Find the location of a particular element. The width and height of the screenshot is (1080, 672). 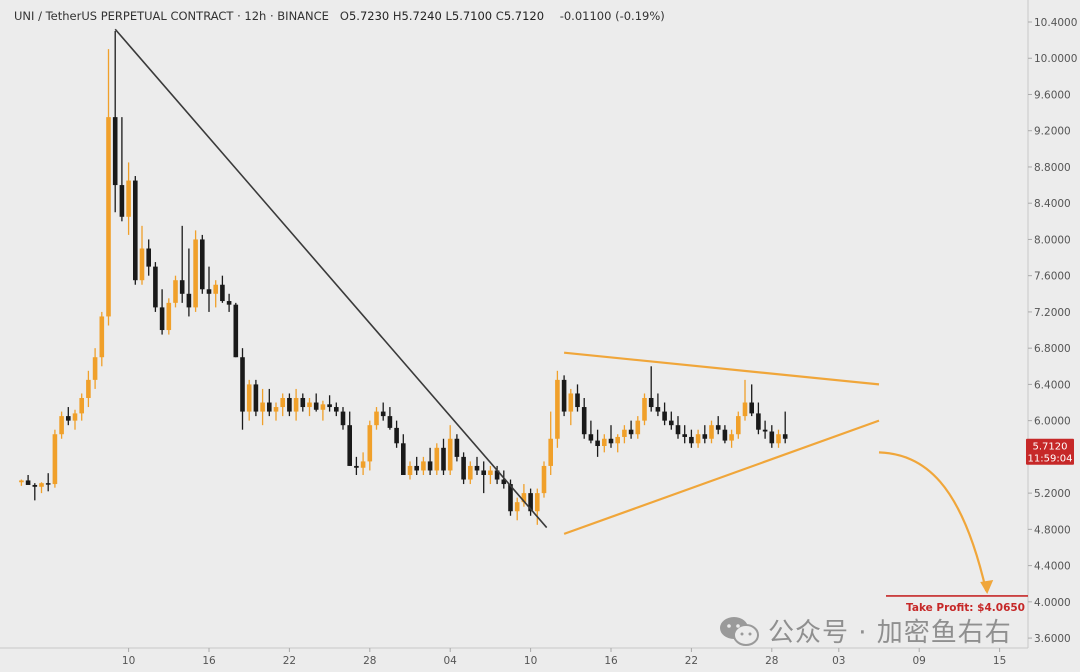

y-tick-label: 8.0000 is located at coordinates (1052, 240).